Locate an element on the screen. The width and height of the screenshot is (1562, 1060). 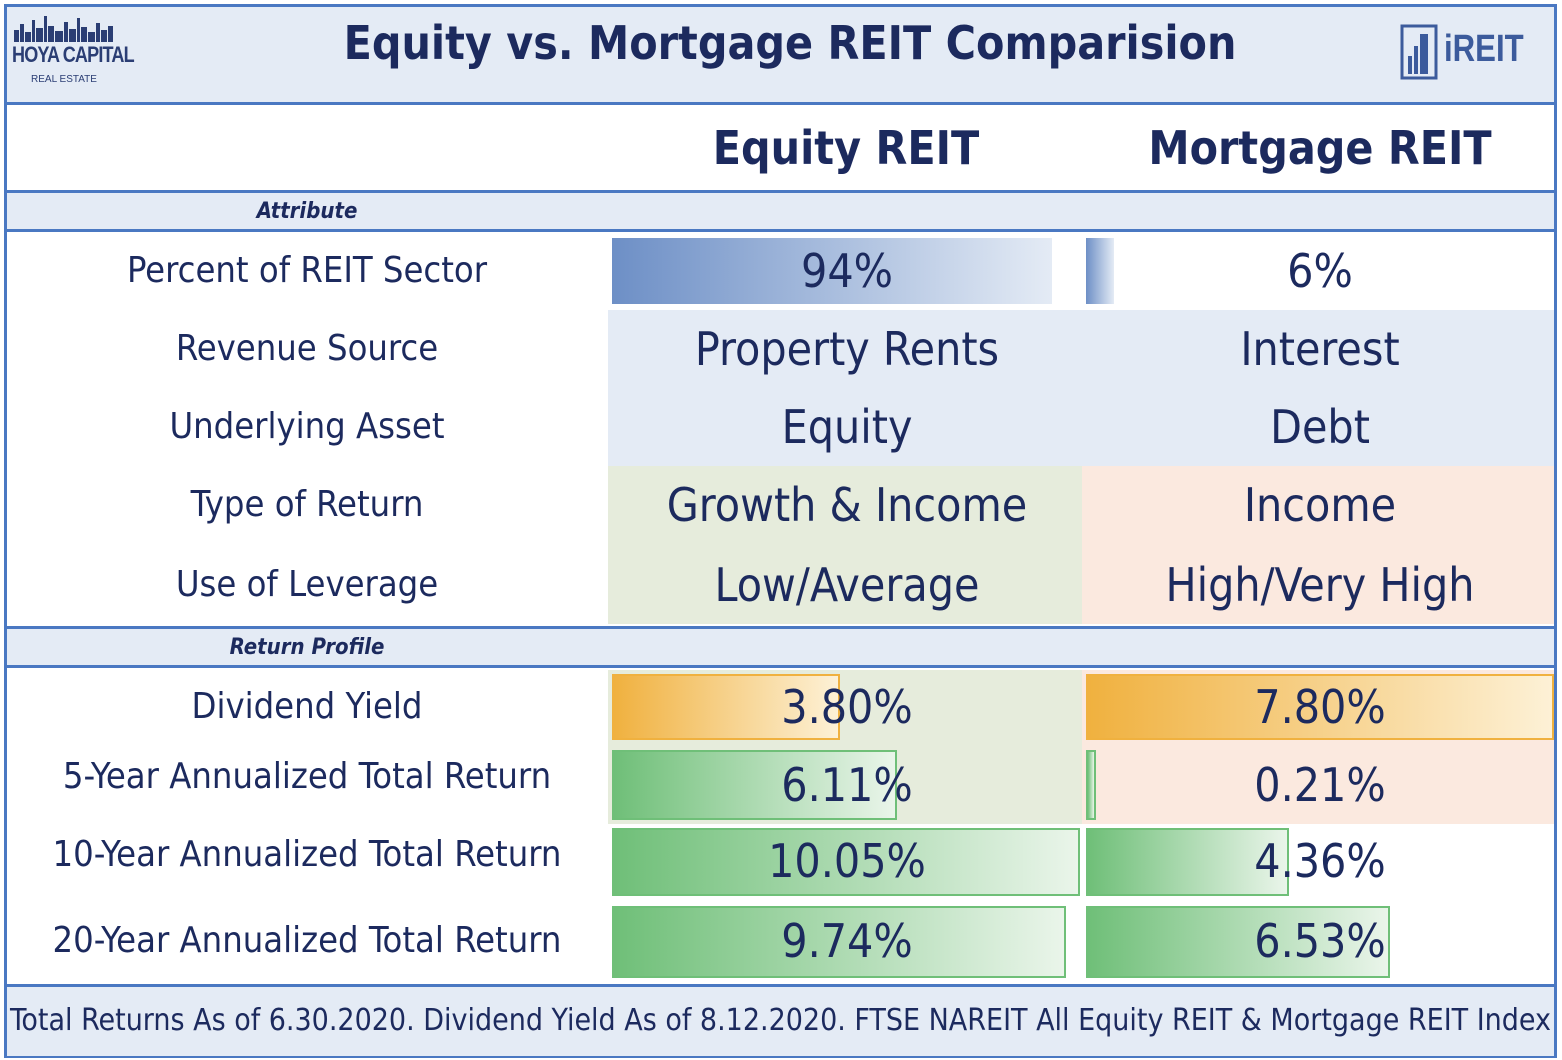
row-label-twenty-year-return: 20-Year Annualized Total Return is located at coordinates (307, 940).